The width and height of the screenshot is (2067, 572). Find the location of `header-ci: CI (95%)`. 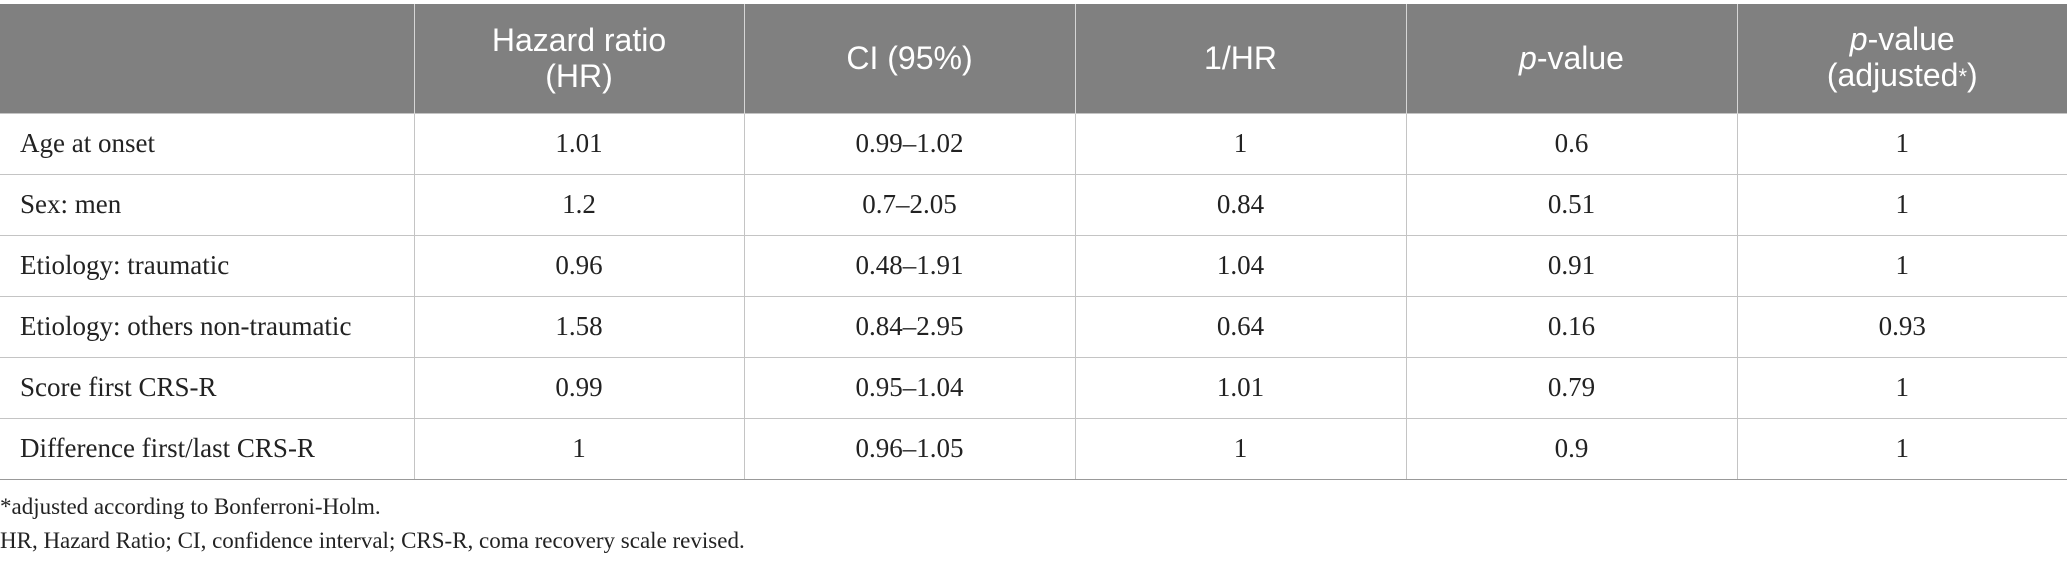

header-ci: CI (95%) is located at coordinates (909, 58).